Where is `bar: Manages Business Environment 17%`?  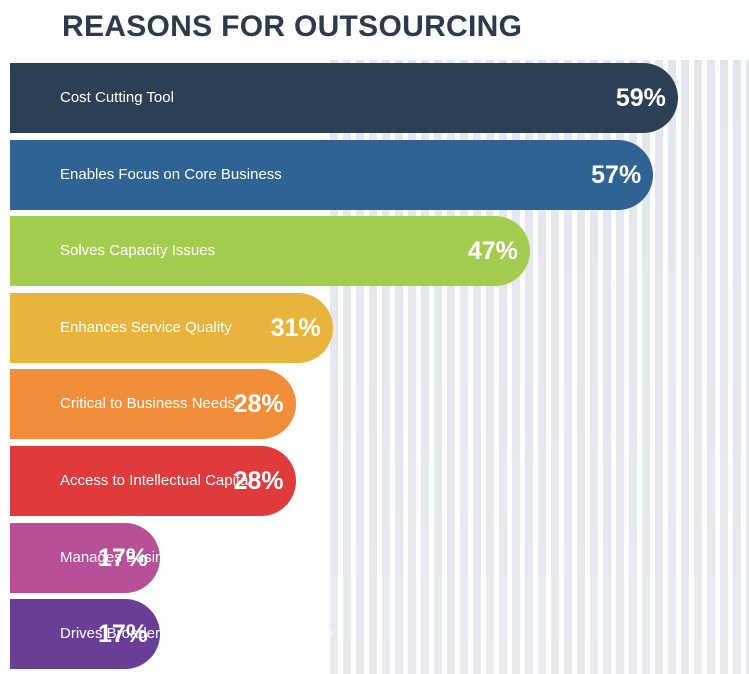 bar: Manages Business Environment 17% is located at coordinates (142, 557).